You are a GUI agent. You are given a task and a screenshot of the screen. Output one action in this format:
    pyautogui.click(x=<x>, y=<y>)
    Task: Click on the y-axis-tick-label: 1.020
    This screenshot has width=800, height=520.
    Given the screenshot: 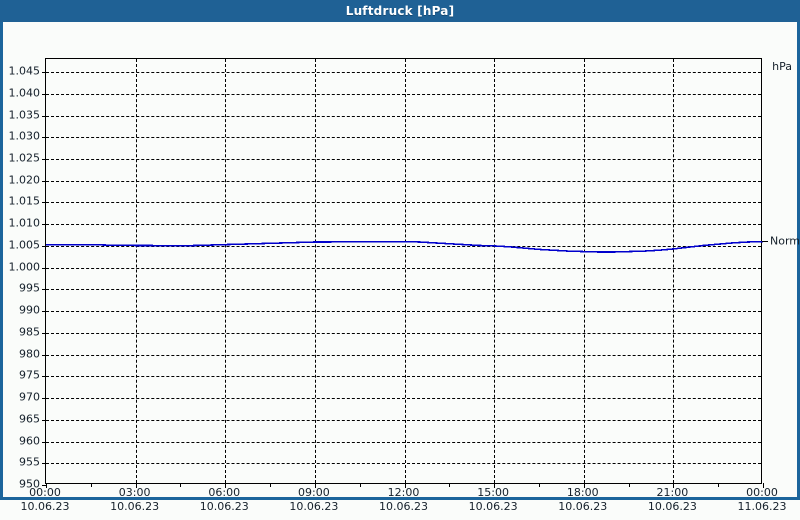 What is the action you would take?
    pyautogui.click(x=24, y=180)
    